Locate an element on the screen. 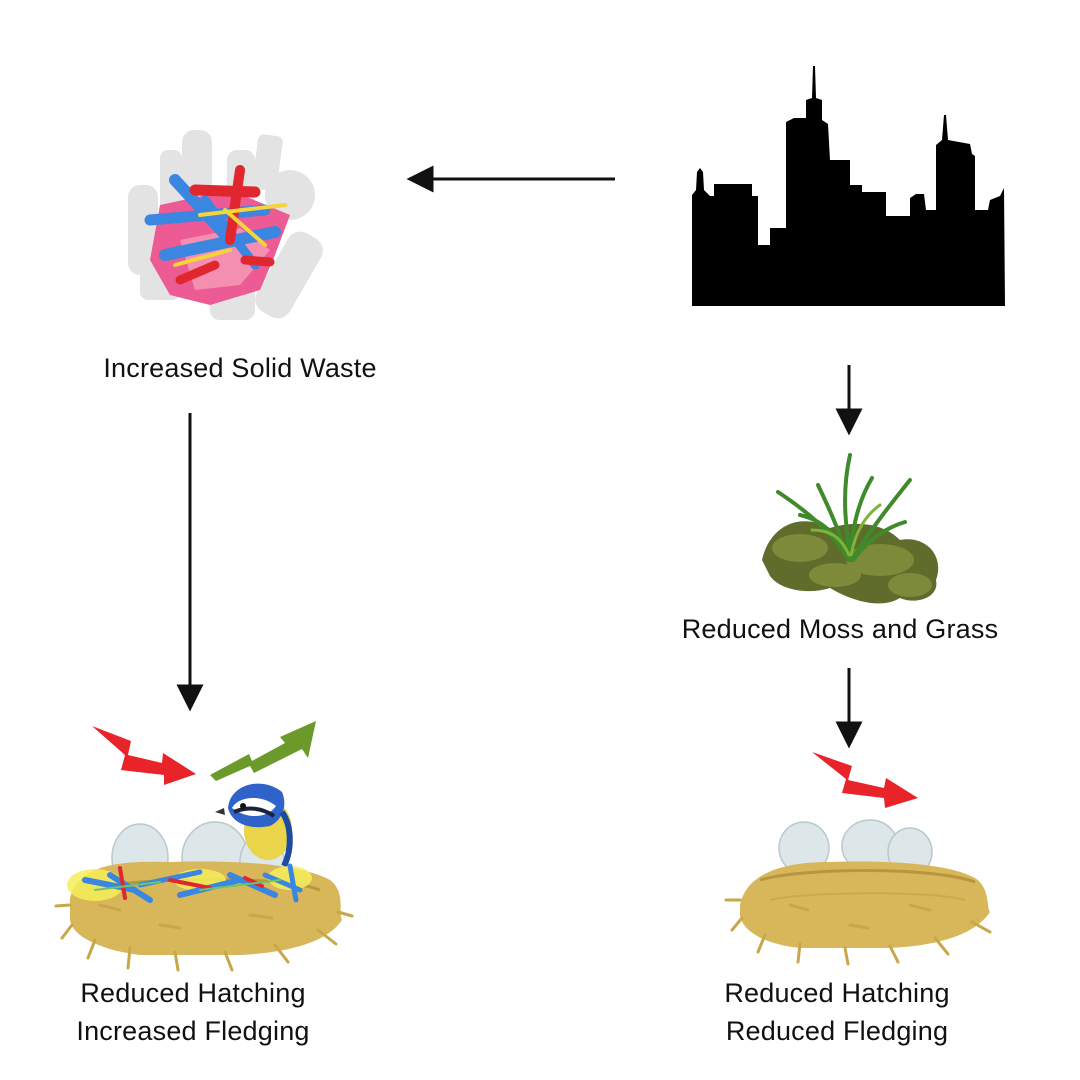 The height and width of the screenshot is (1080, 1080). label-increased-solid-waste: Increased Solid Waste is located at coordinates (240, 368).